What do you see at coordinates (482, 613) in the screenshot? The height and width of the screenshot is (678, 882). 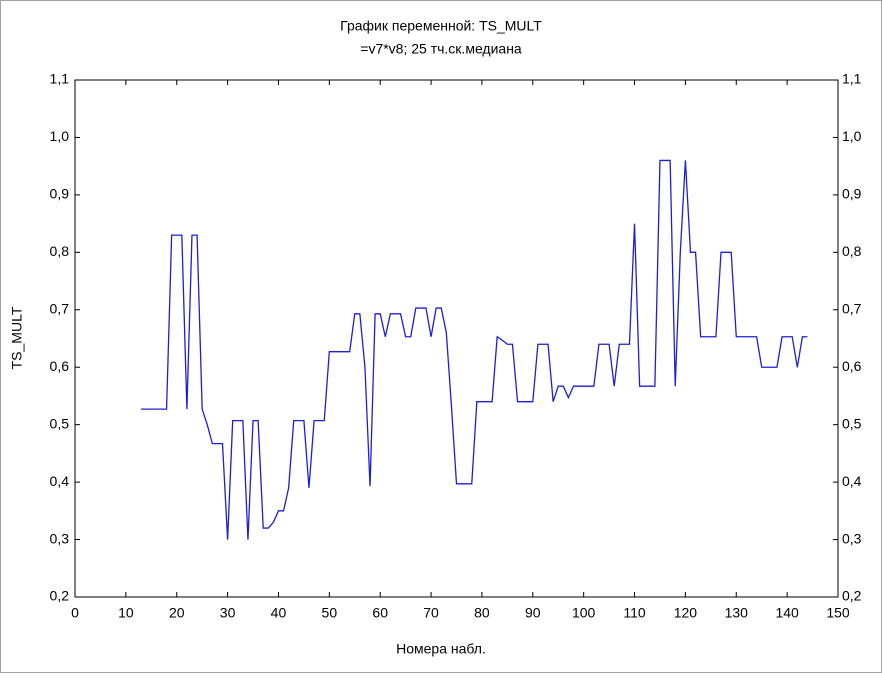 I see `x-tick-label: 80` at bounding box center [482, 613].